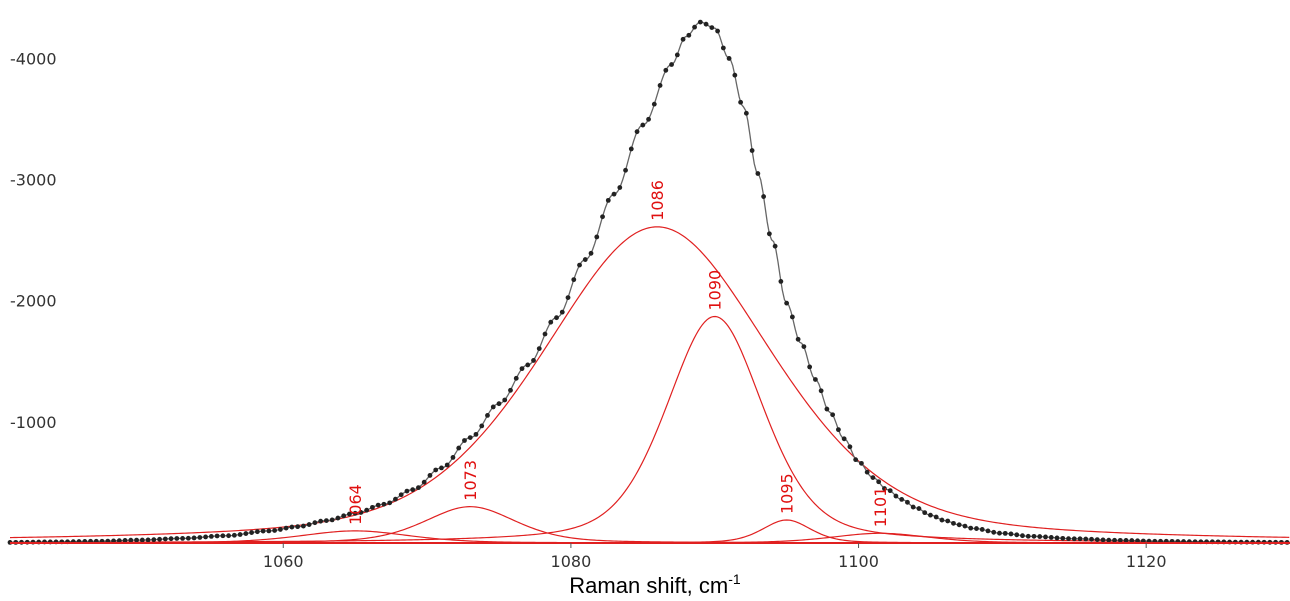  What do you see at coordinates (33, 240) in the screenshot?
I see `y-axis-ticks: -1000 -2000 -3000 -4000` at bounding box center [33, 240].